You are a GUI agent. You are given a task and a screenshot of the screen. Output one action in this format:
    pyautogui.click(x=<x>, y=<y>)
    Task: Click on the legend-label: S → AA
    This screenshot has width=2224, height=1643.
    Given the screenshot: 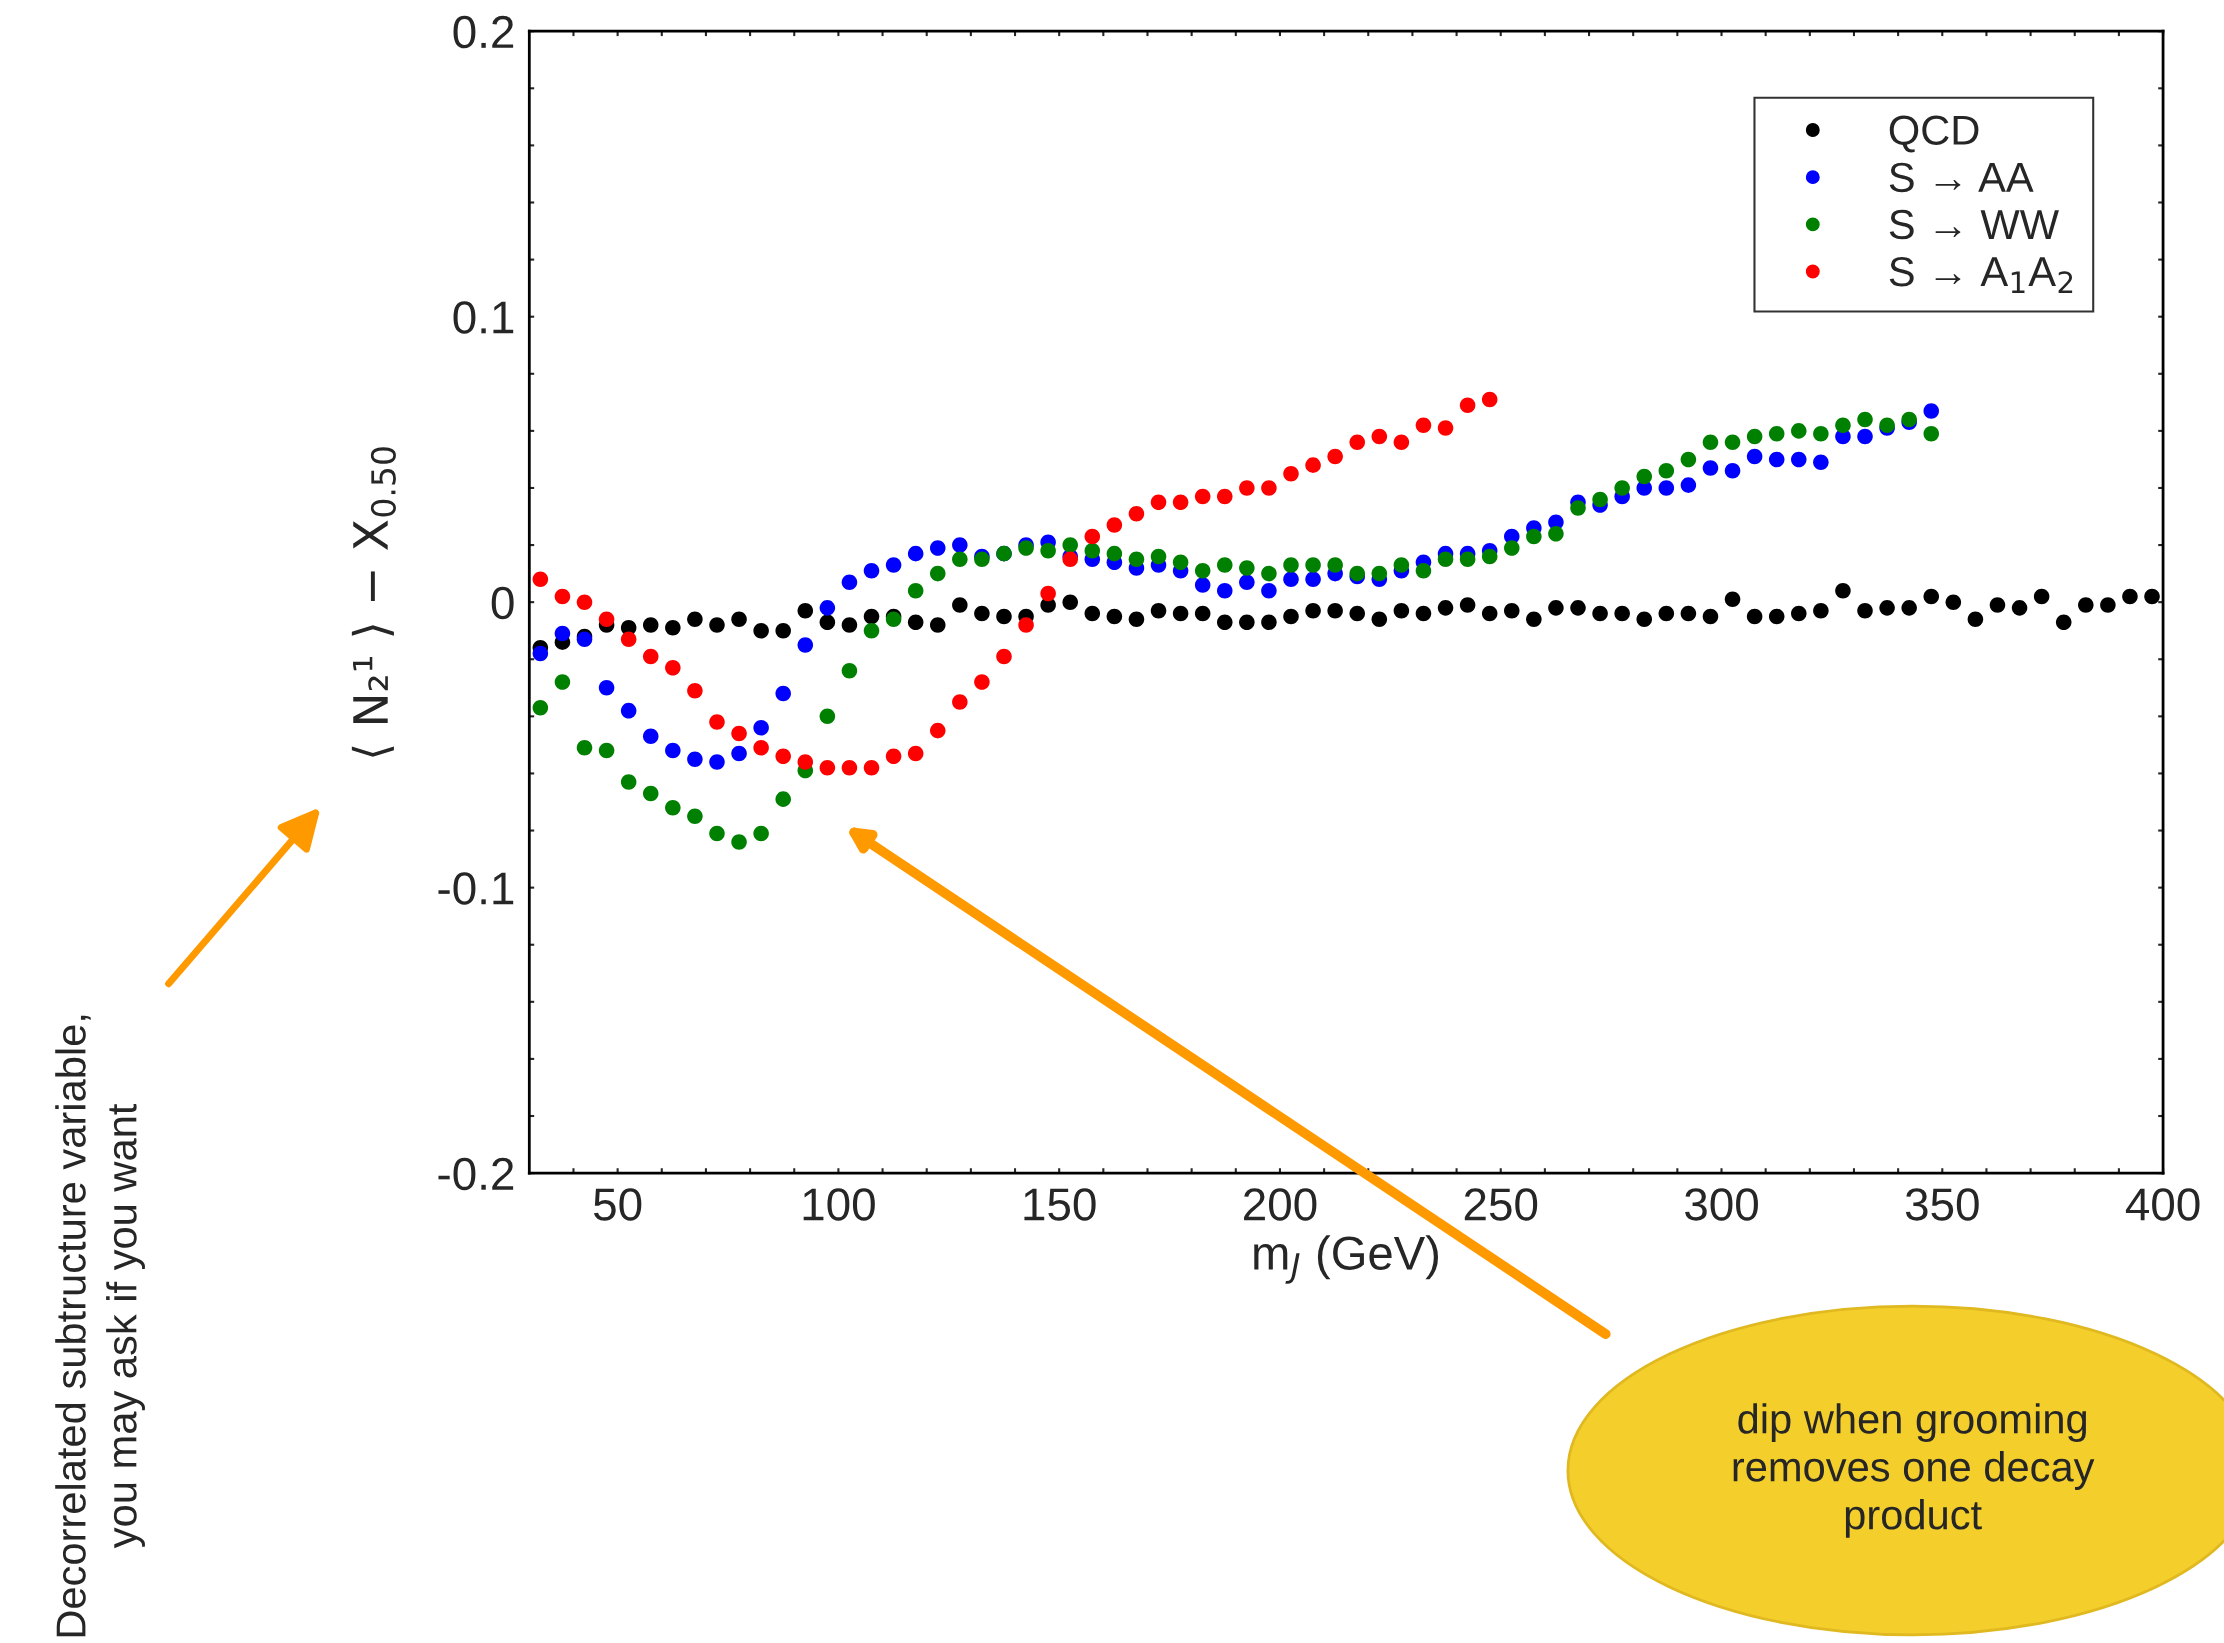 What is the action you would take?
    pyautogui.click(x=1961, y=177)
    